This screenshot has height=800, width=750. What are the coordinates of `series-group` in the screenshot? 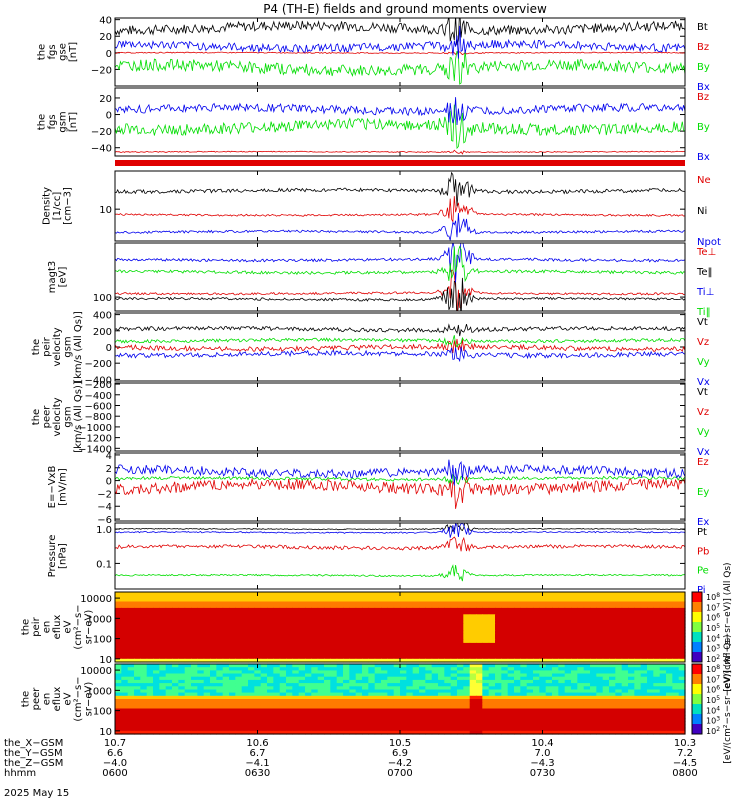 It's located at (400, 51).